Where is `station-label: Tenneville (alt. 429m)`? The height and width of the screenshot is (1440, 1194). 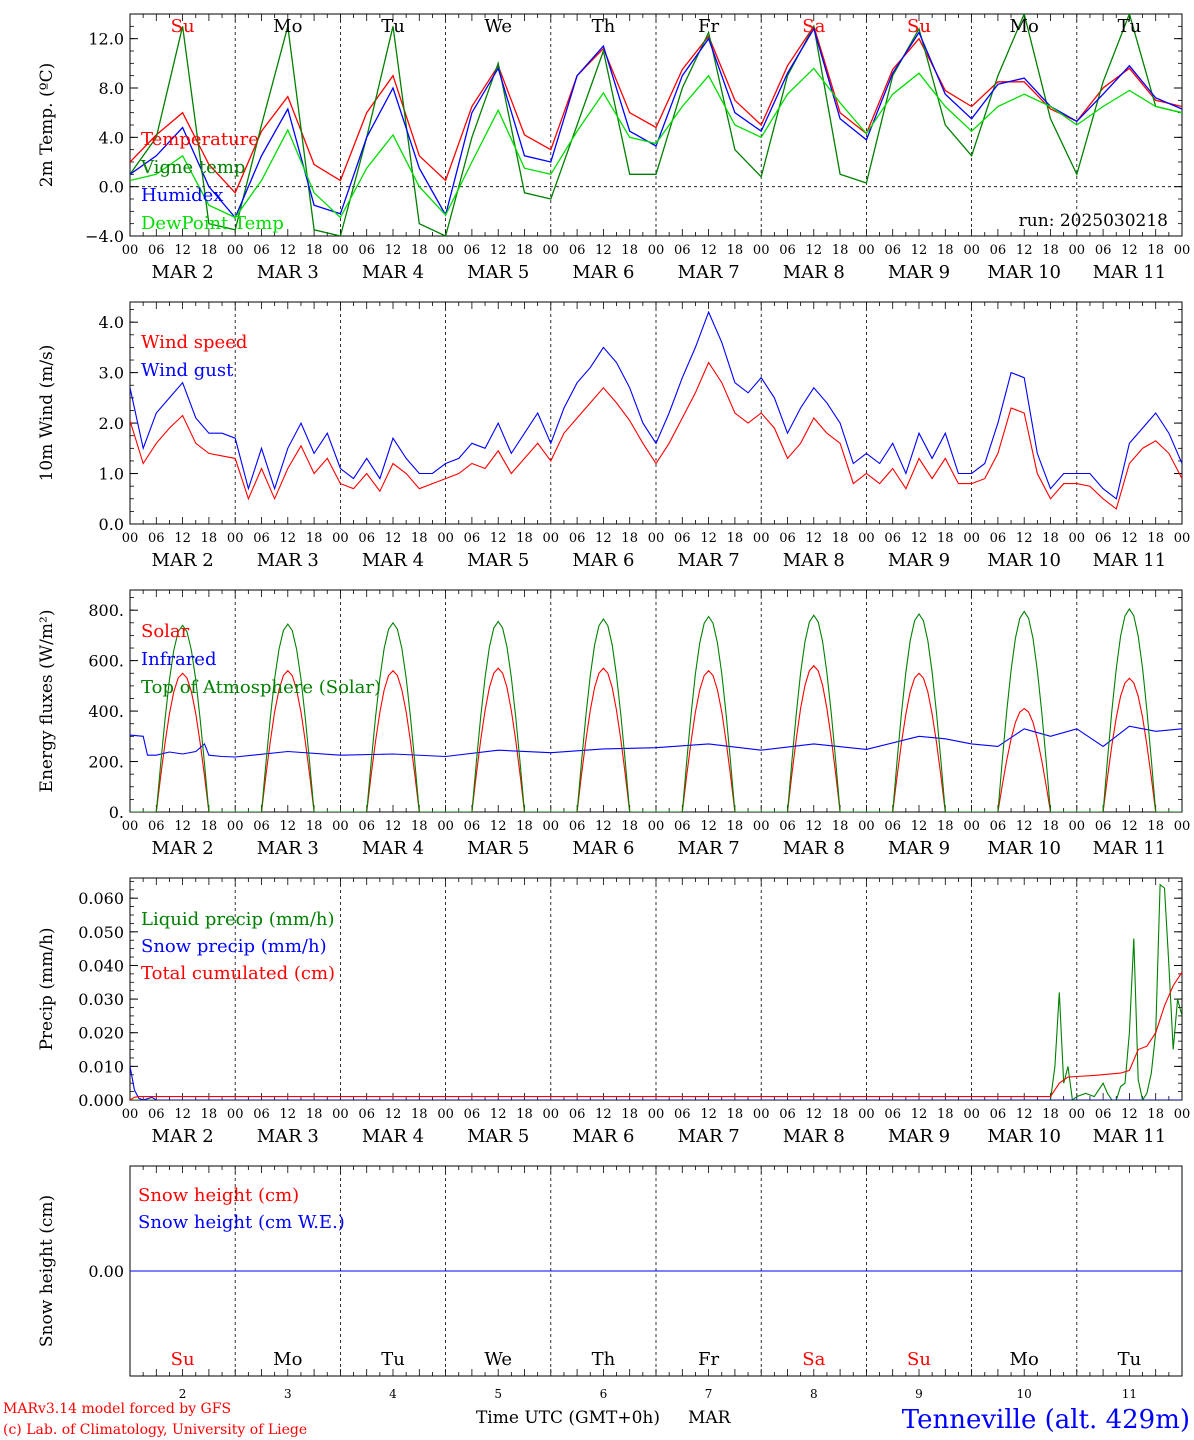 station-label: Tenneville (alt. 429m) is located at coordinates (1046, 1420).